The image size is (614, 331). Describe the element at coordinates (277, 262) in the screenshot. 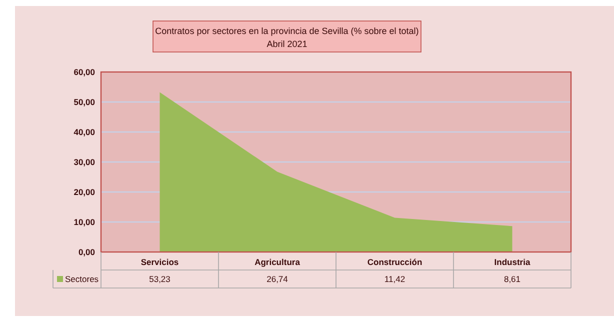

I see `x-tick-label: Agricultura` at that location.